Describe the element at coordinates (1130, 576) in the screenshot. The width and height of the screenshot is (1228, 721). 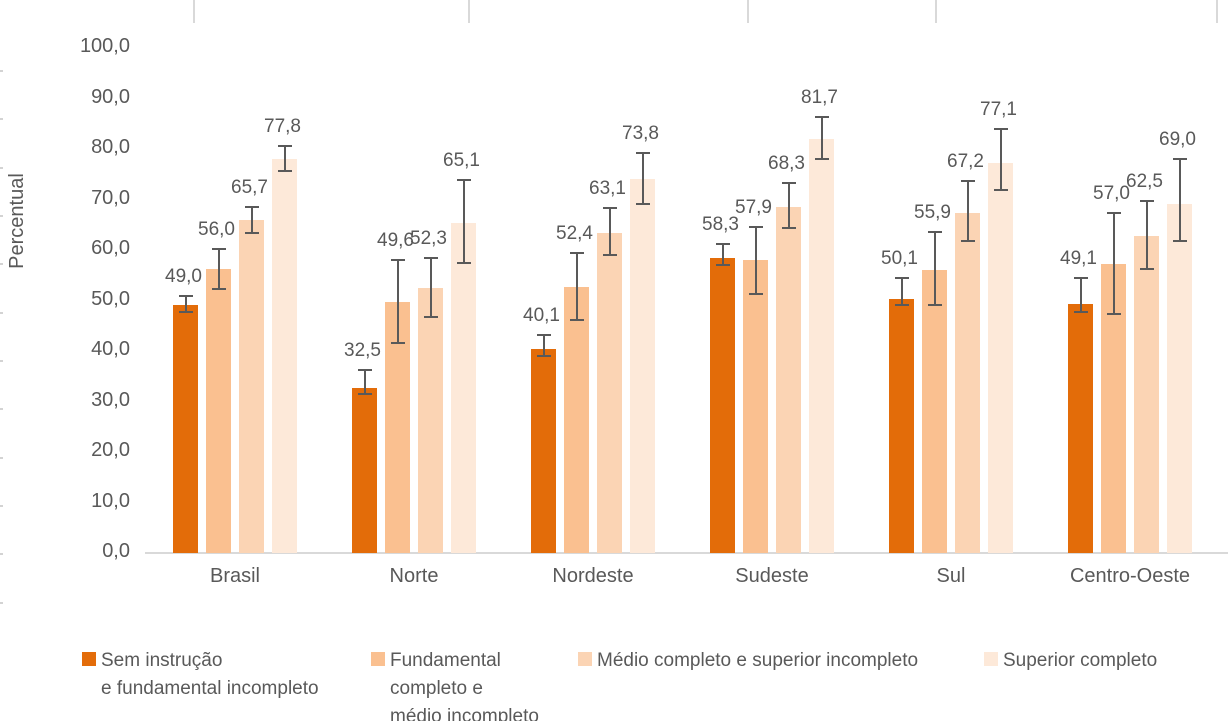
I see `category-label: Centro-Oeste` at that location.